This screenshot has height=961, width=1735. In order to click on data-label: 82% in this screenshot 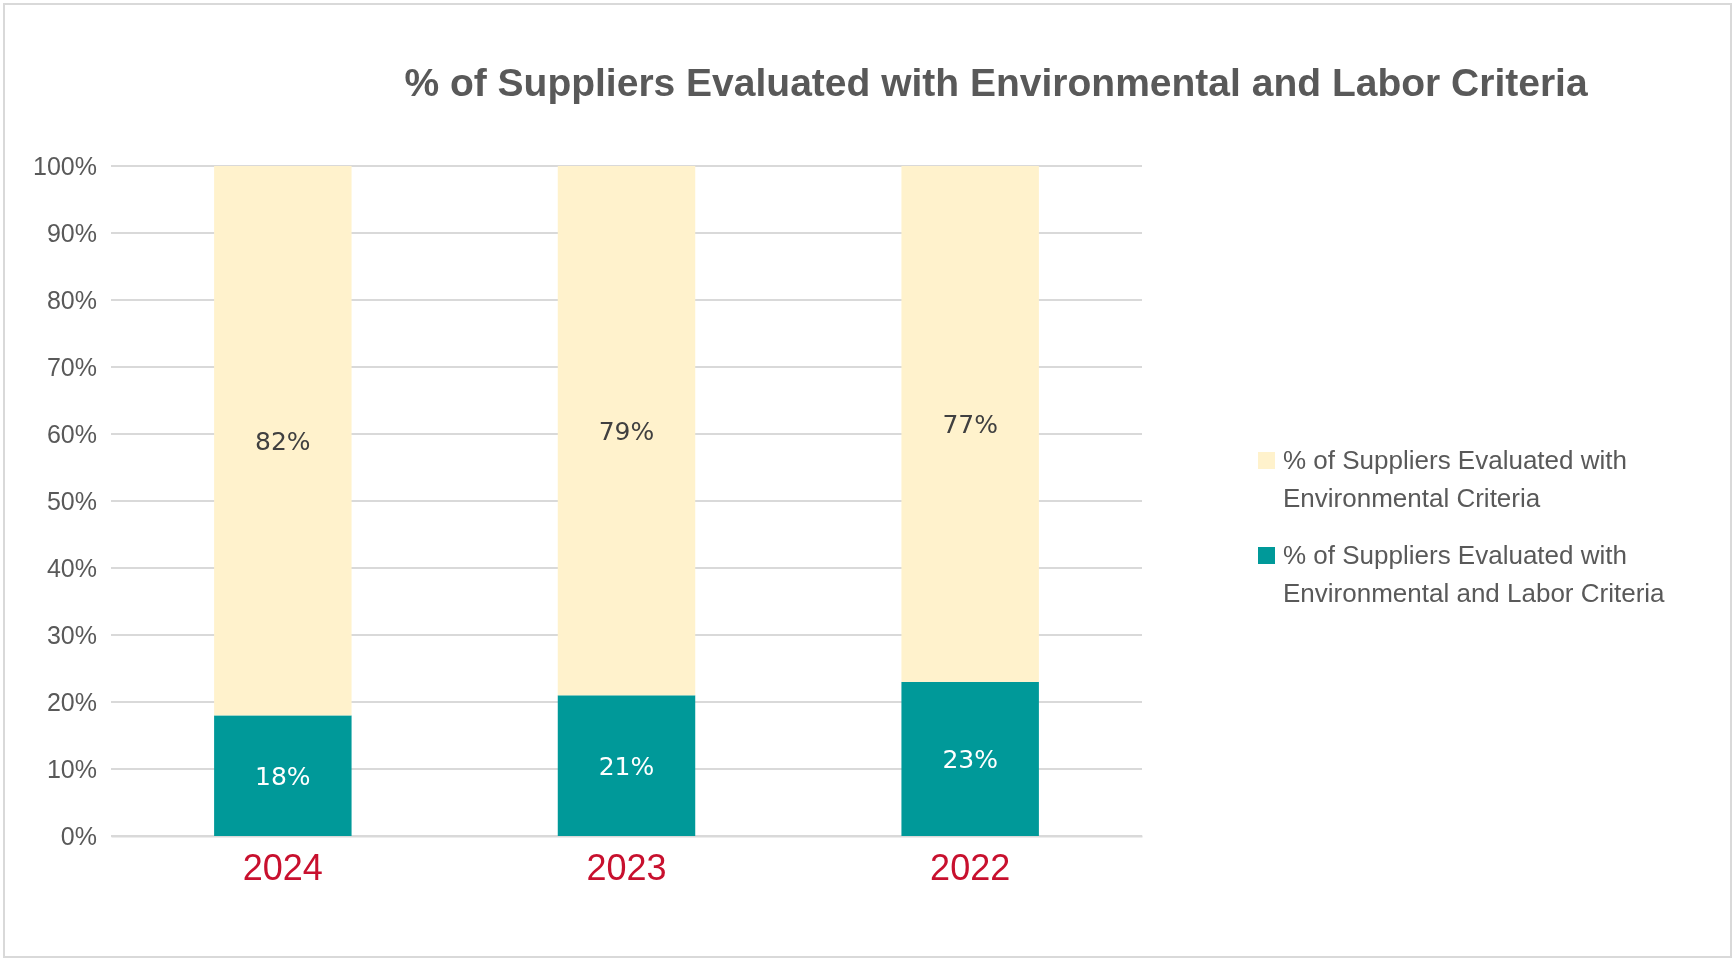, I will do `click(283, 441)`.